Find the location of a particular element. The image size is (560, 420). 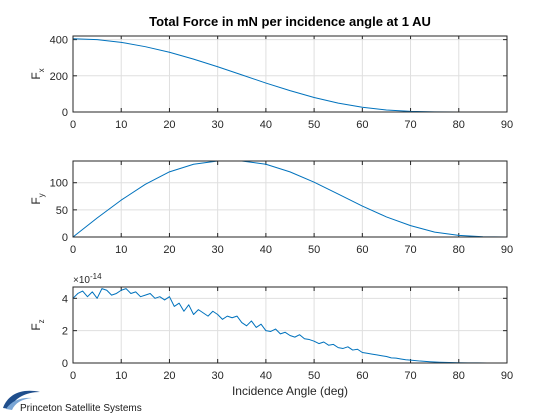

y-exponent-base: ×10 is located at coordinates (81, 280).